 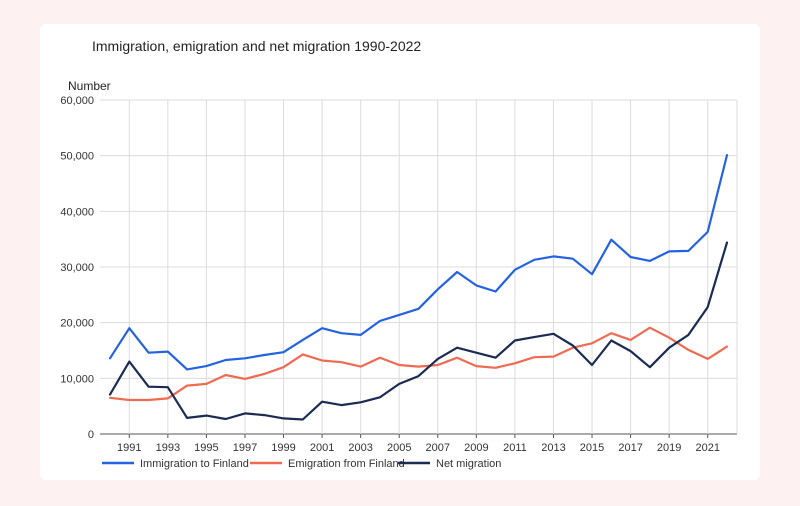 What do you see at coordinates (438, 448) in the screenshot?
I see `x-tick-label: 2007` at bounding box center [438, 448].